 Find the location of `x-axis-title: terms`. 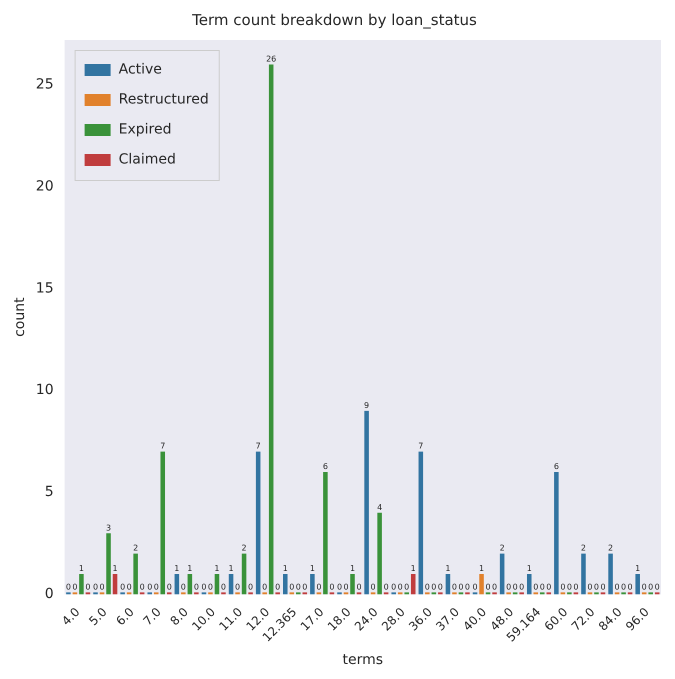

x-axis-title: terms is located at coordinates (363, 660).